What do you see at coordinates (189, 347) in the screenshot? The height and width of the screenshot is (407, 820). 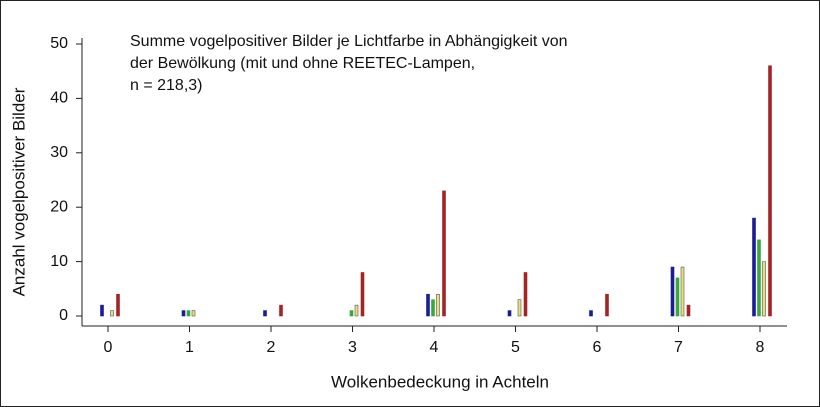 I see `x-tick-label: 1` at bounding box center [189, 347].